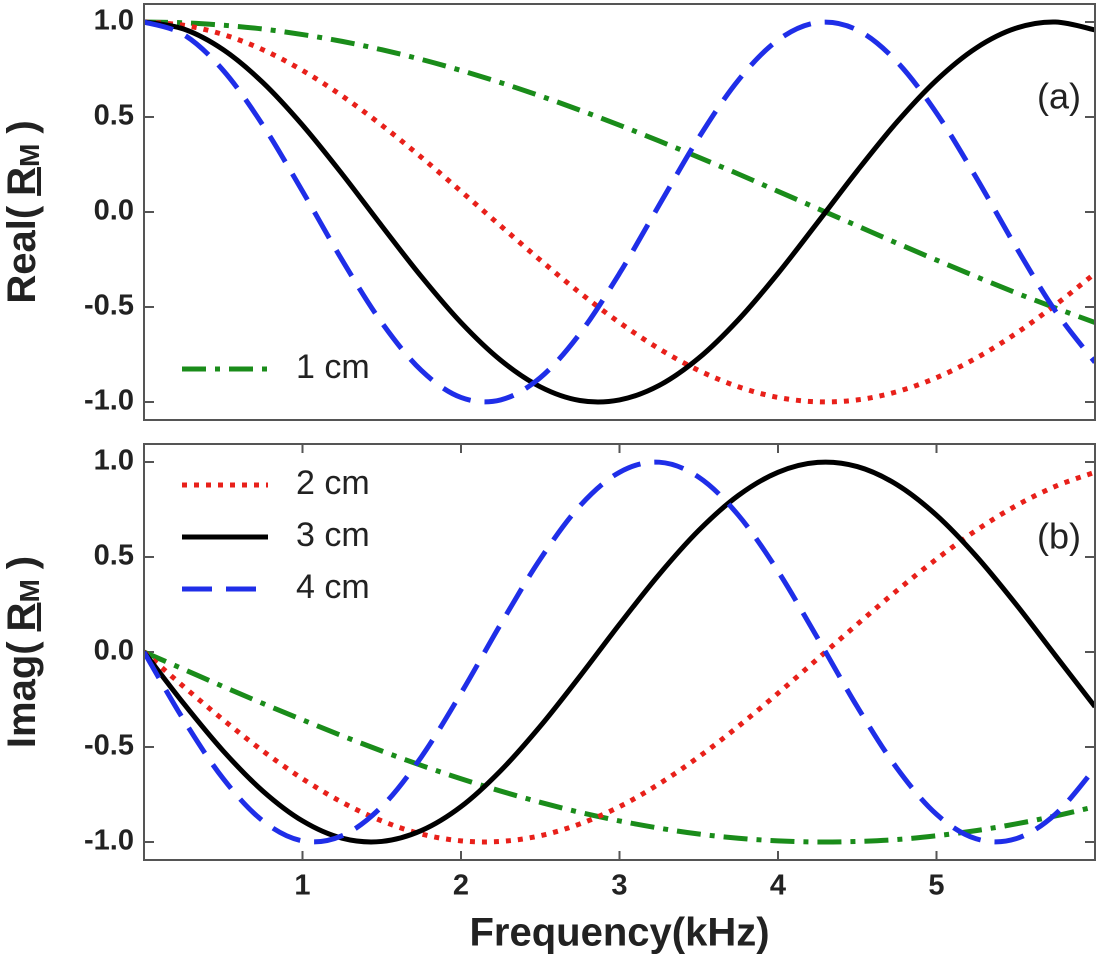 This screenshot has height=958, width=1098. What do you see at coordinates (333, 587) in the screenshot?
I see `legend-label: 4 cm` at bounding box center [333, 587].